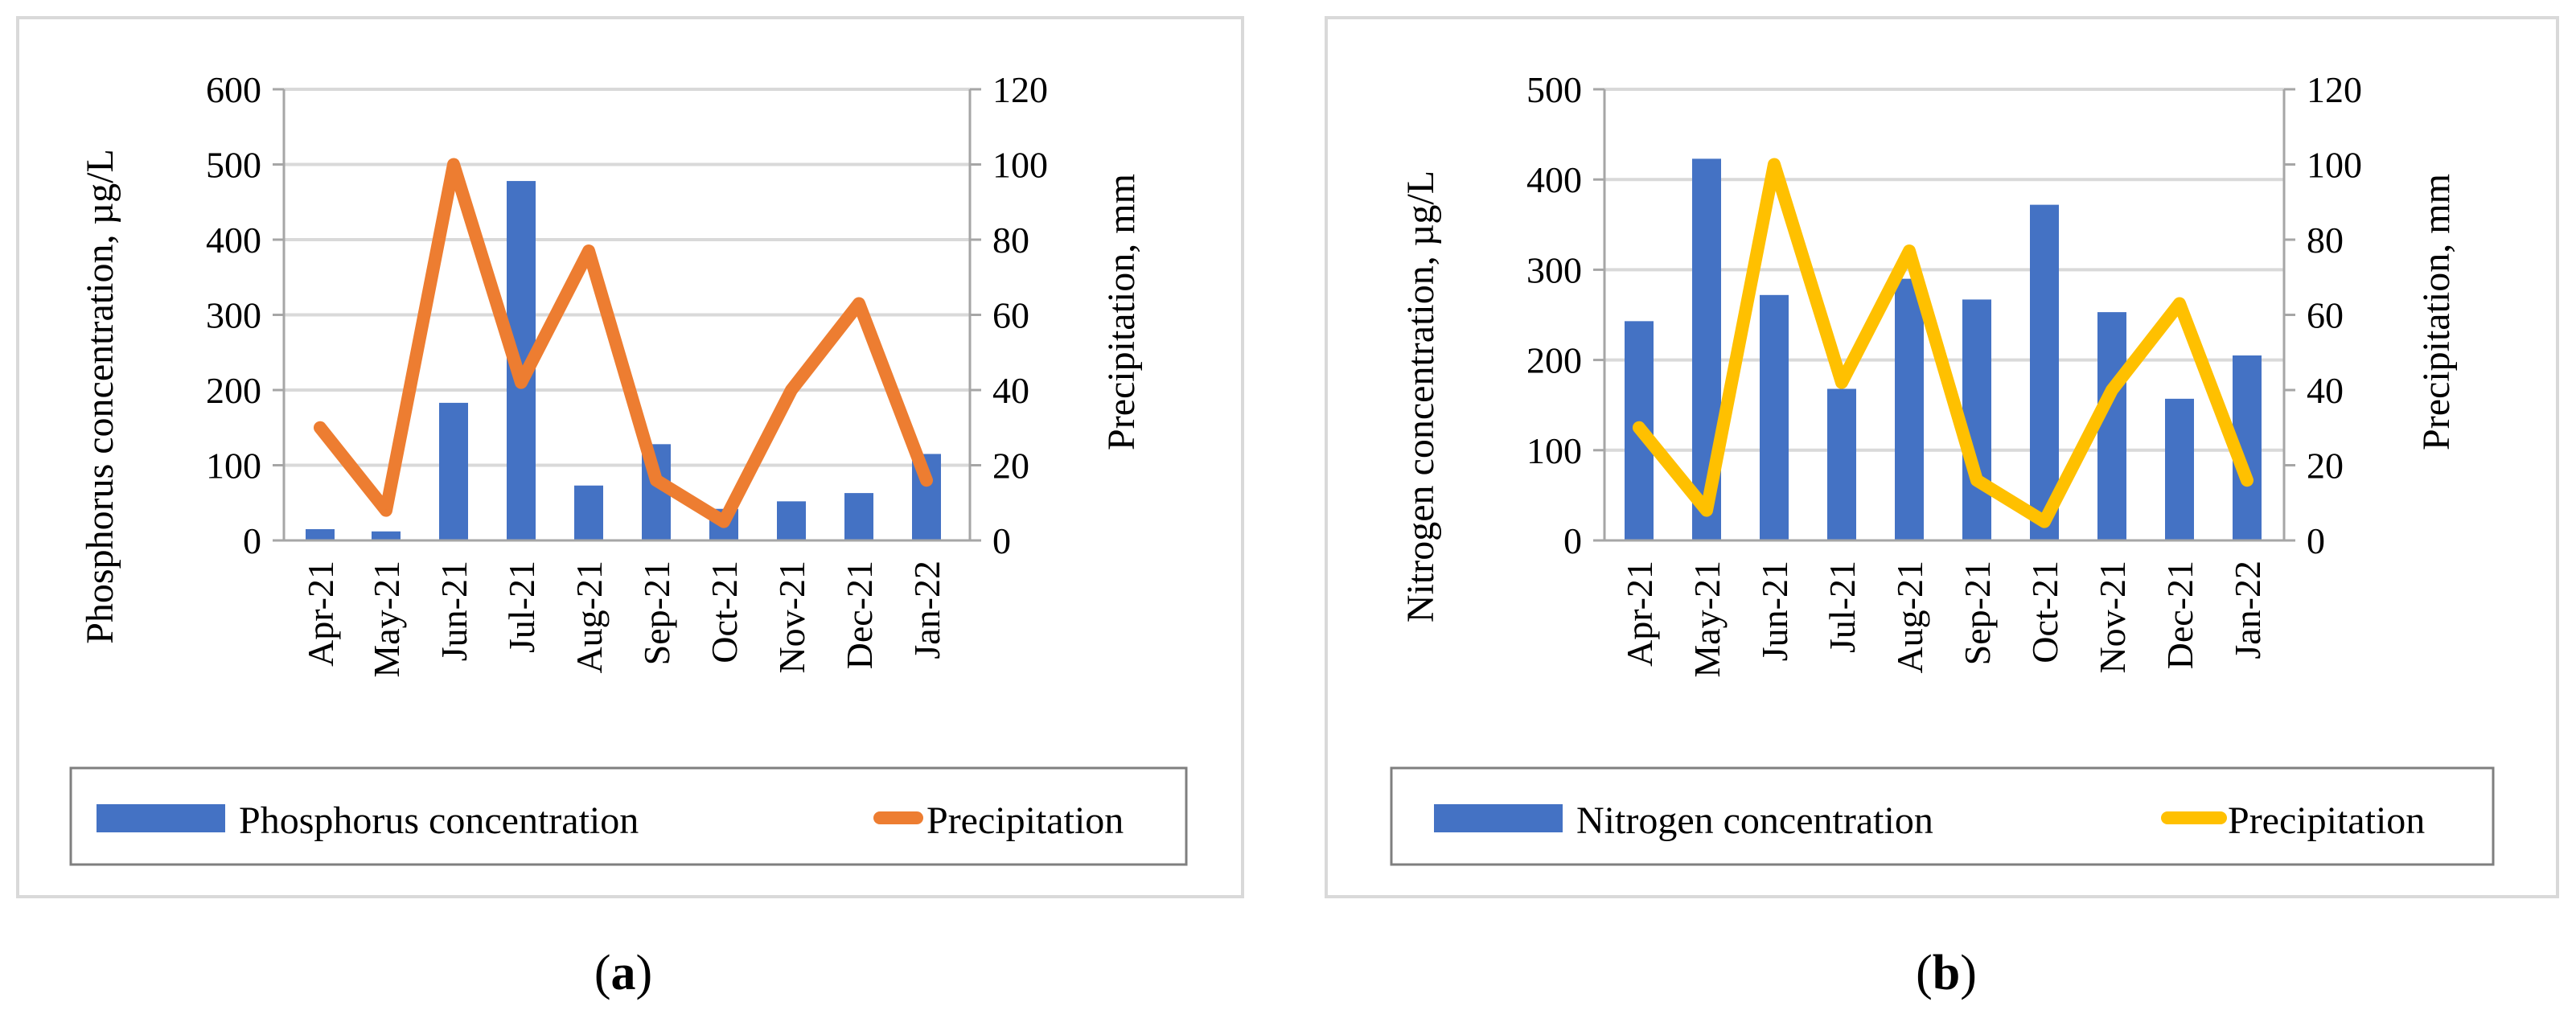  Describe the element at coordinates (233, 89) in the screenshot. I see `left-tick-label: 600` at that location.